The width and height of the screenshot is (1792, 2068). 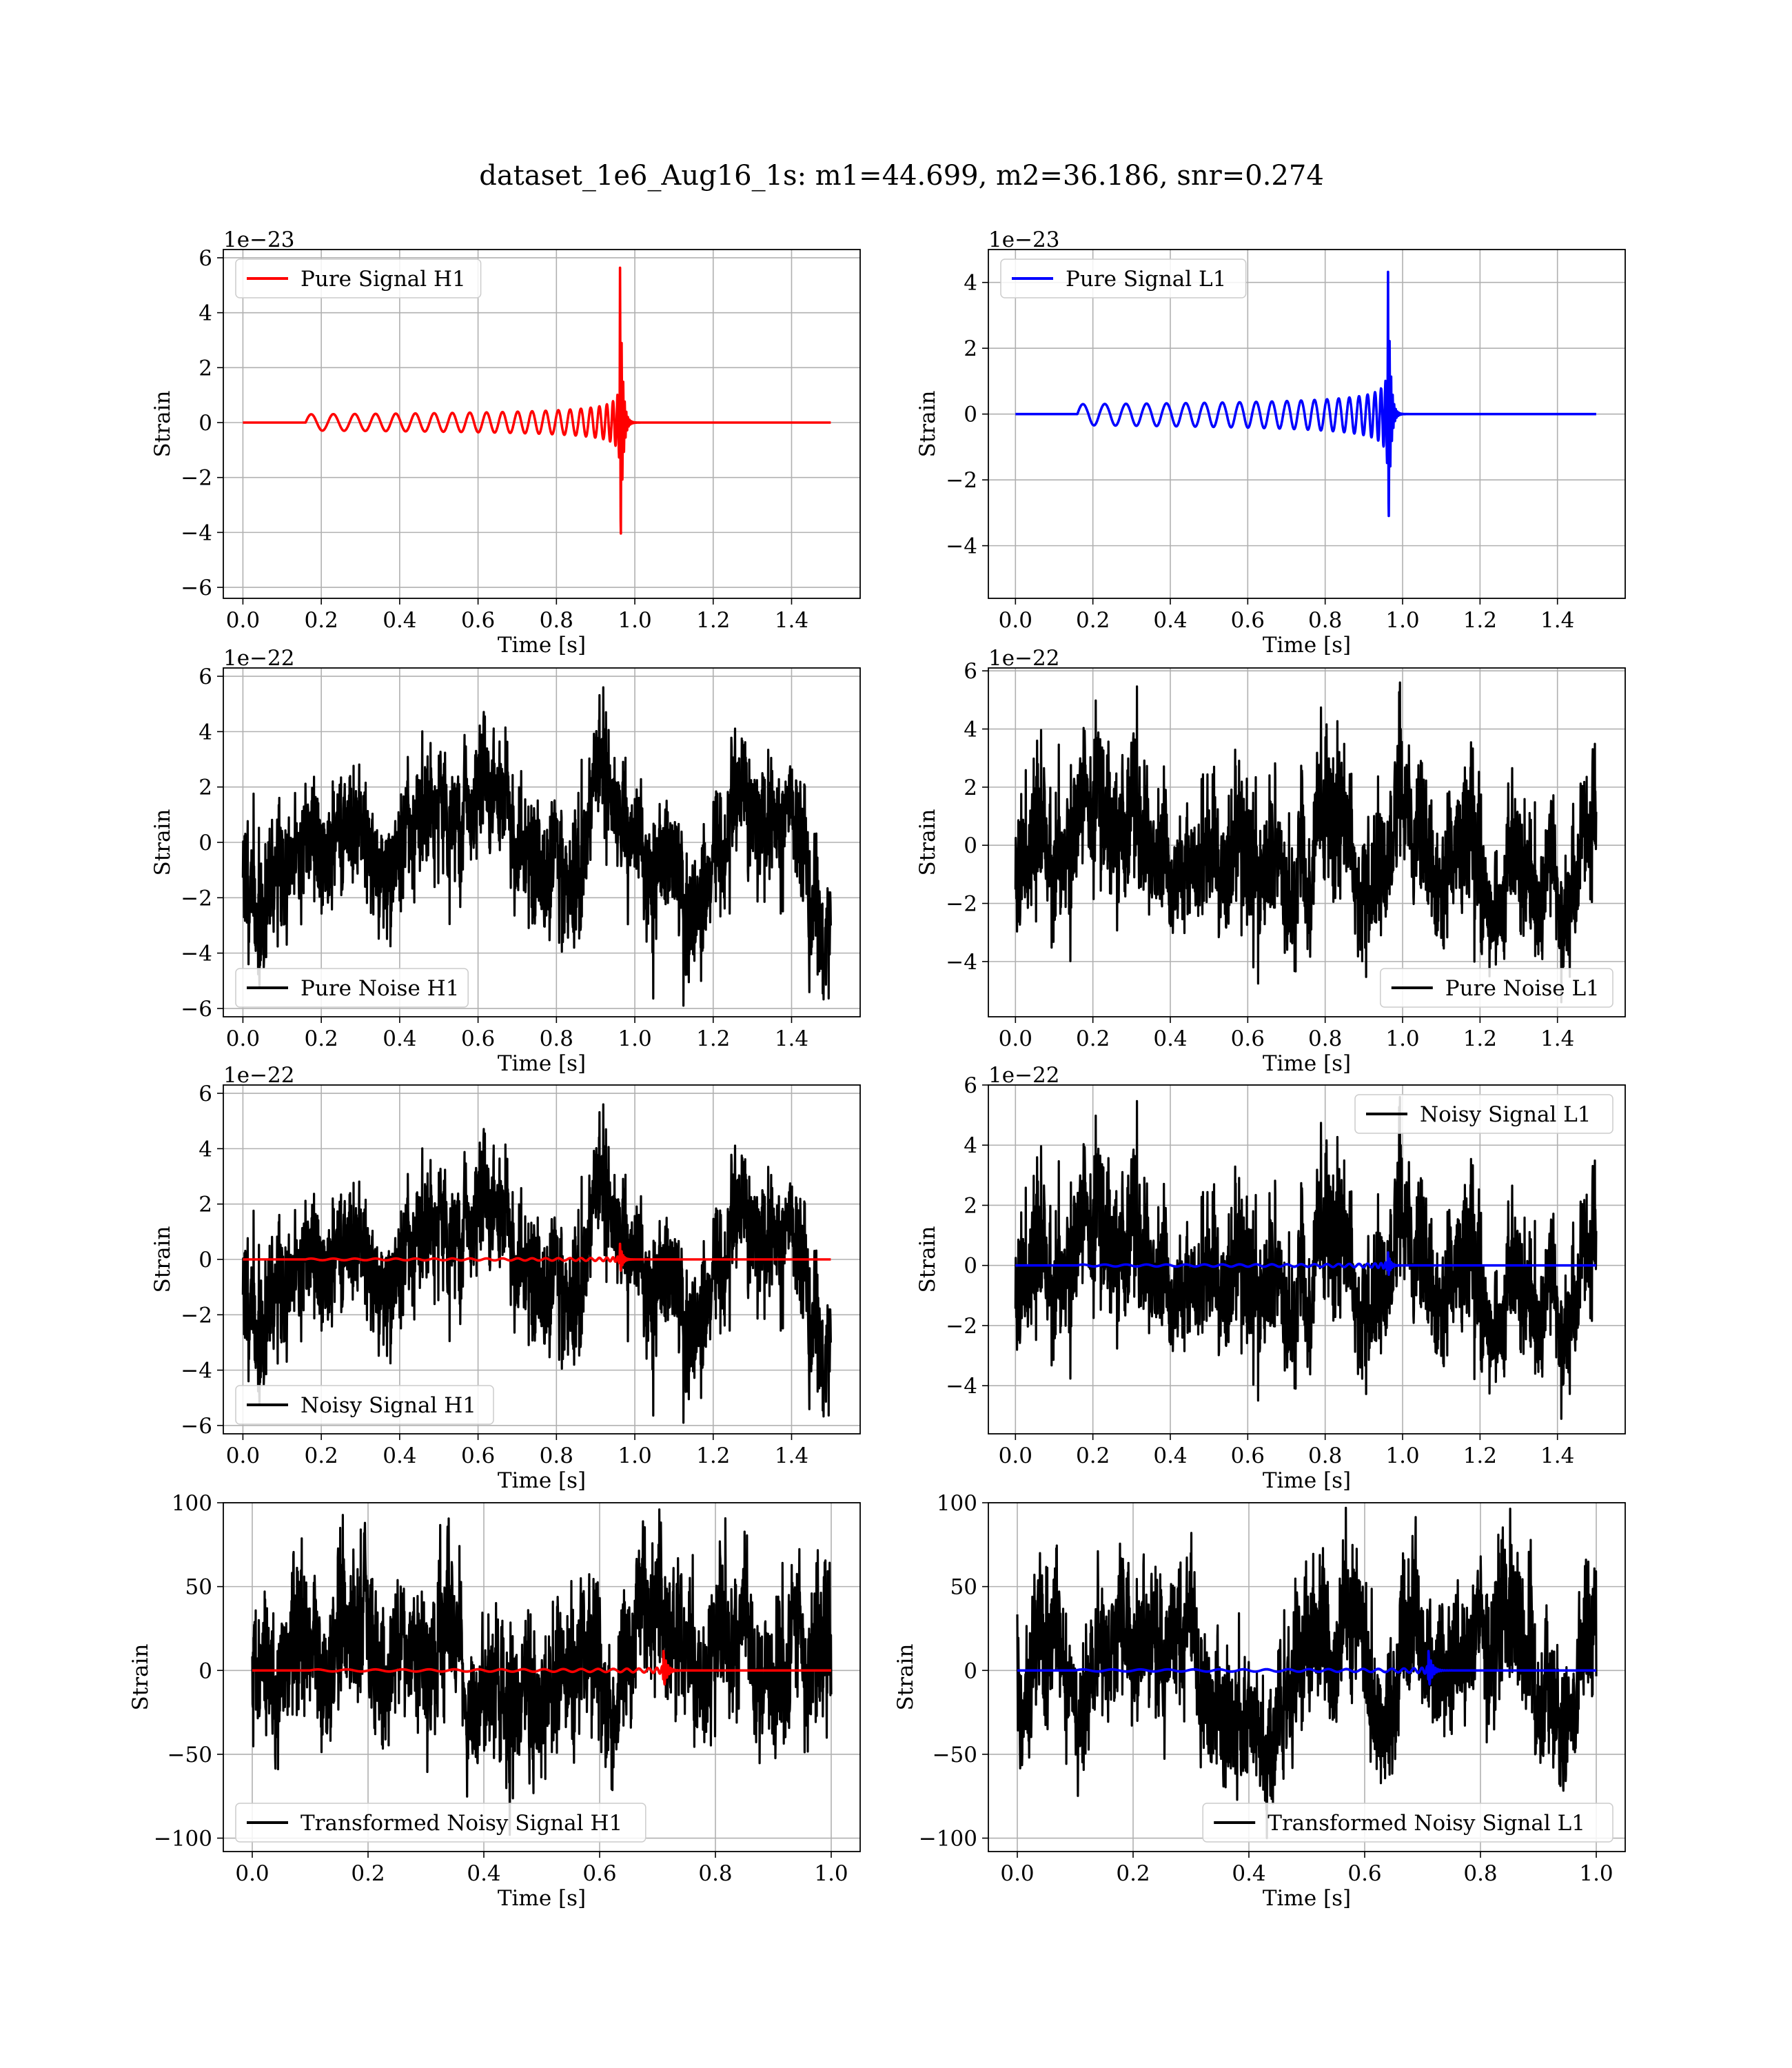 I want to click on grid, so click(x=1306, y=424).